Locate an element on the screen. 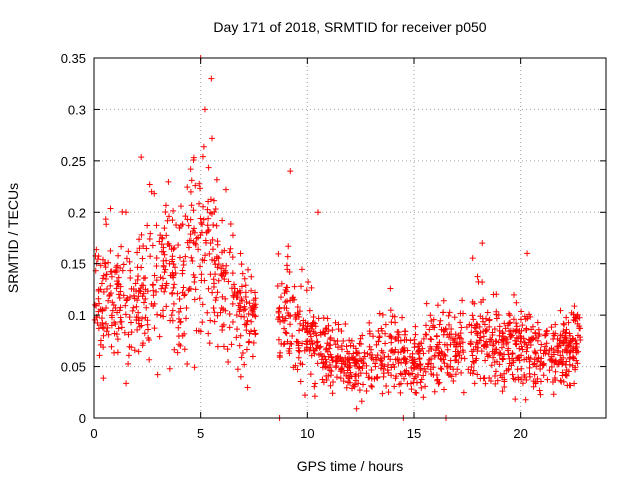  x-tick-label: 20 is located at coordinates (520, 433).